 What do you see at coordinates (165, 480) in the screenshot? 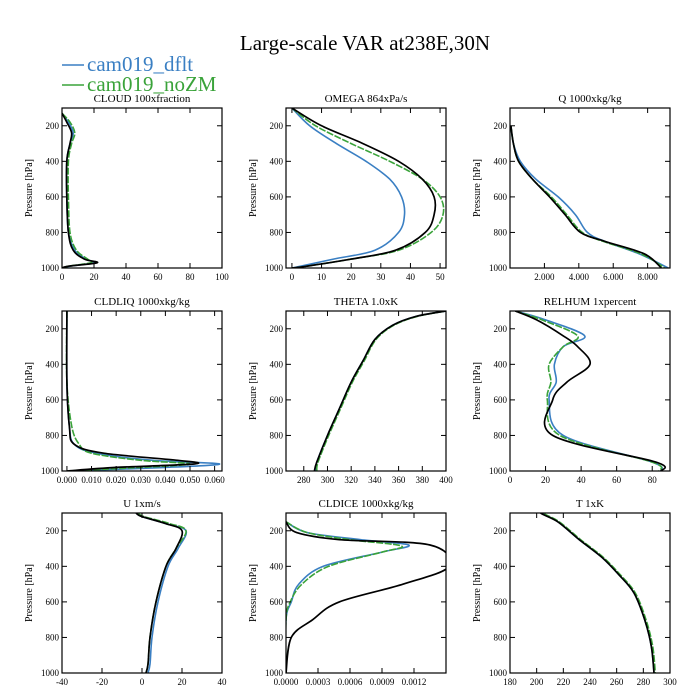
I see `x-tick-label: 0.040` at bounding box center [165, 480].